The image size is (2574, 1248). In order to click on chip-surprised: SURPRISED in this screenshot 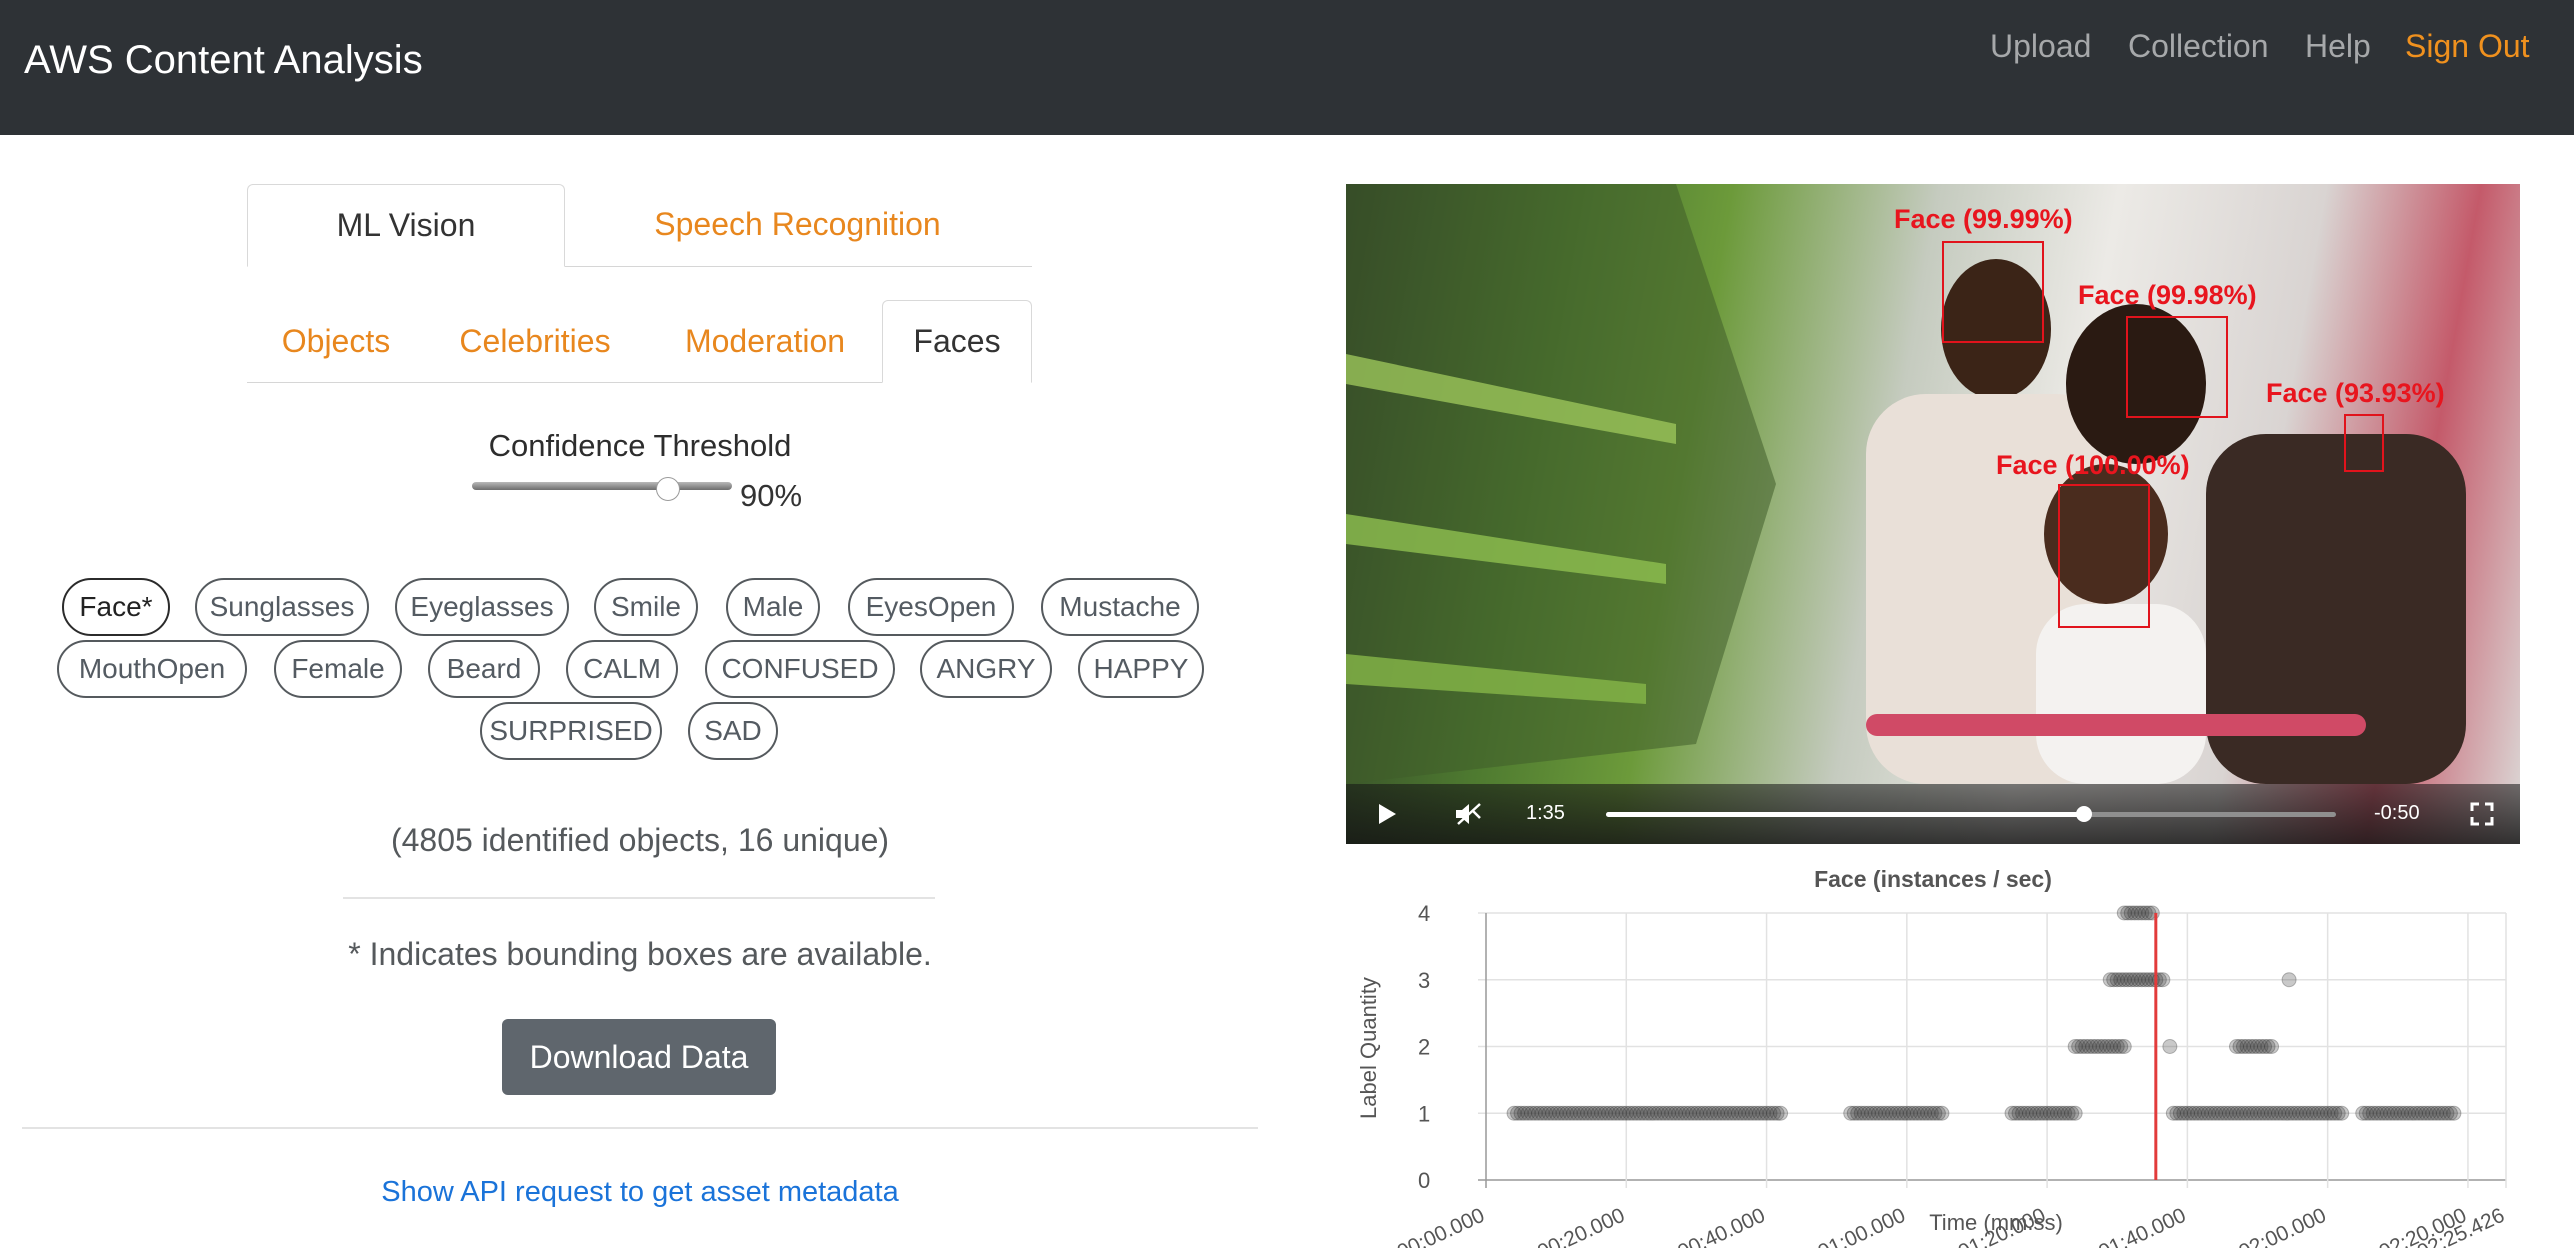, I will do `click(571, 731)`.